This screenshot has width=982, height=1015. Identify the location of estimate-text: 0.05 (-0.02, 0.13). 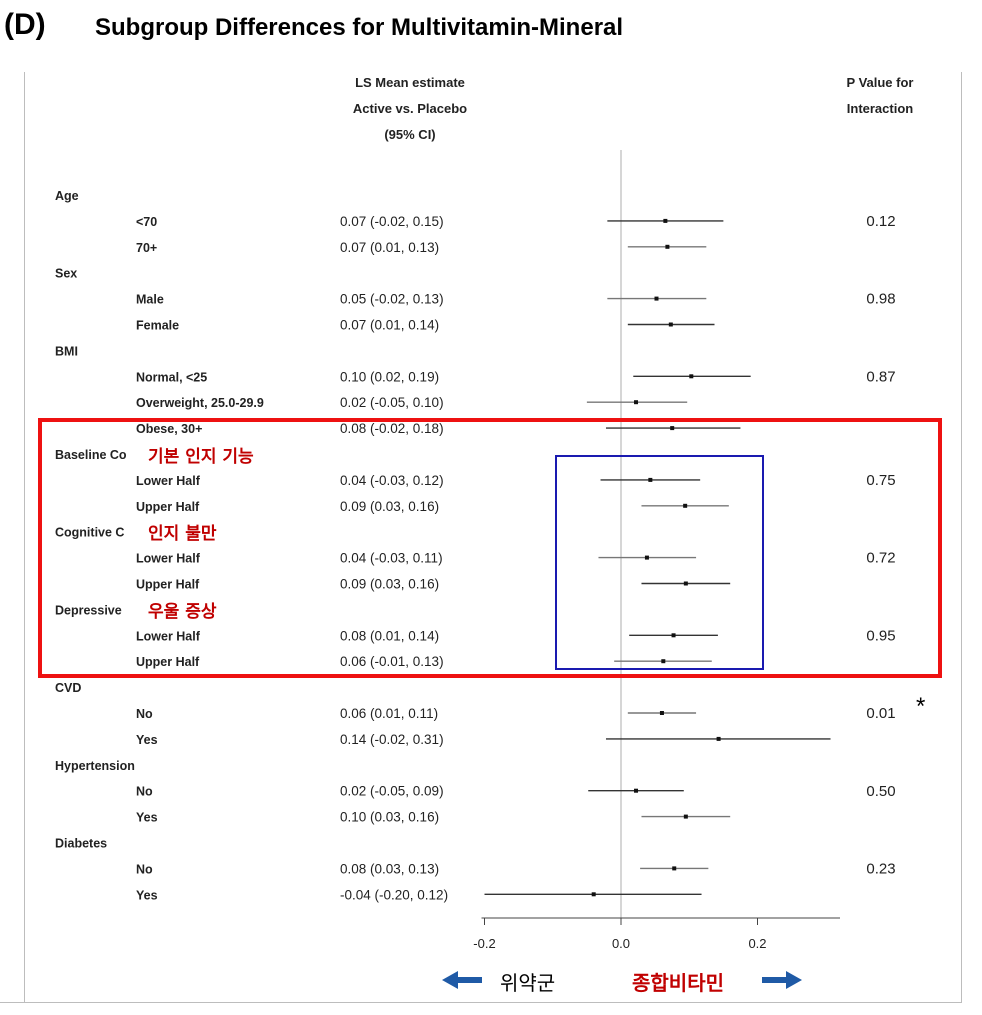
(392, 299).